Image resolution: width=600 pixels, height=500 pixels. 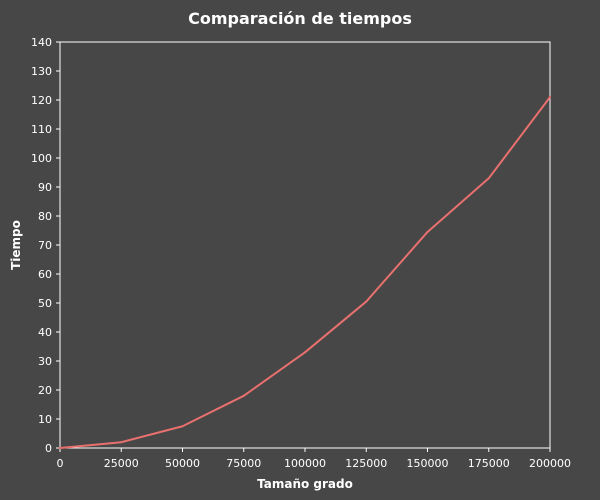 What do you see at coordinates (305, 463) in the screenshot?
I see `x-tick-label: 100000` at bounding box center [305, 463].